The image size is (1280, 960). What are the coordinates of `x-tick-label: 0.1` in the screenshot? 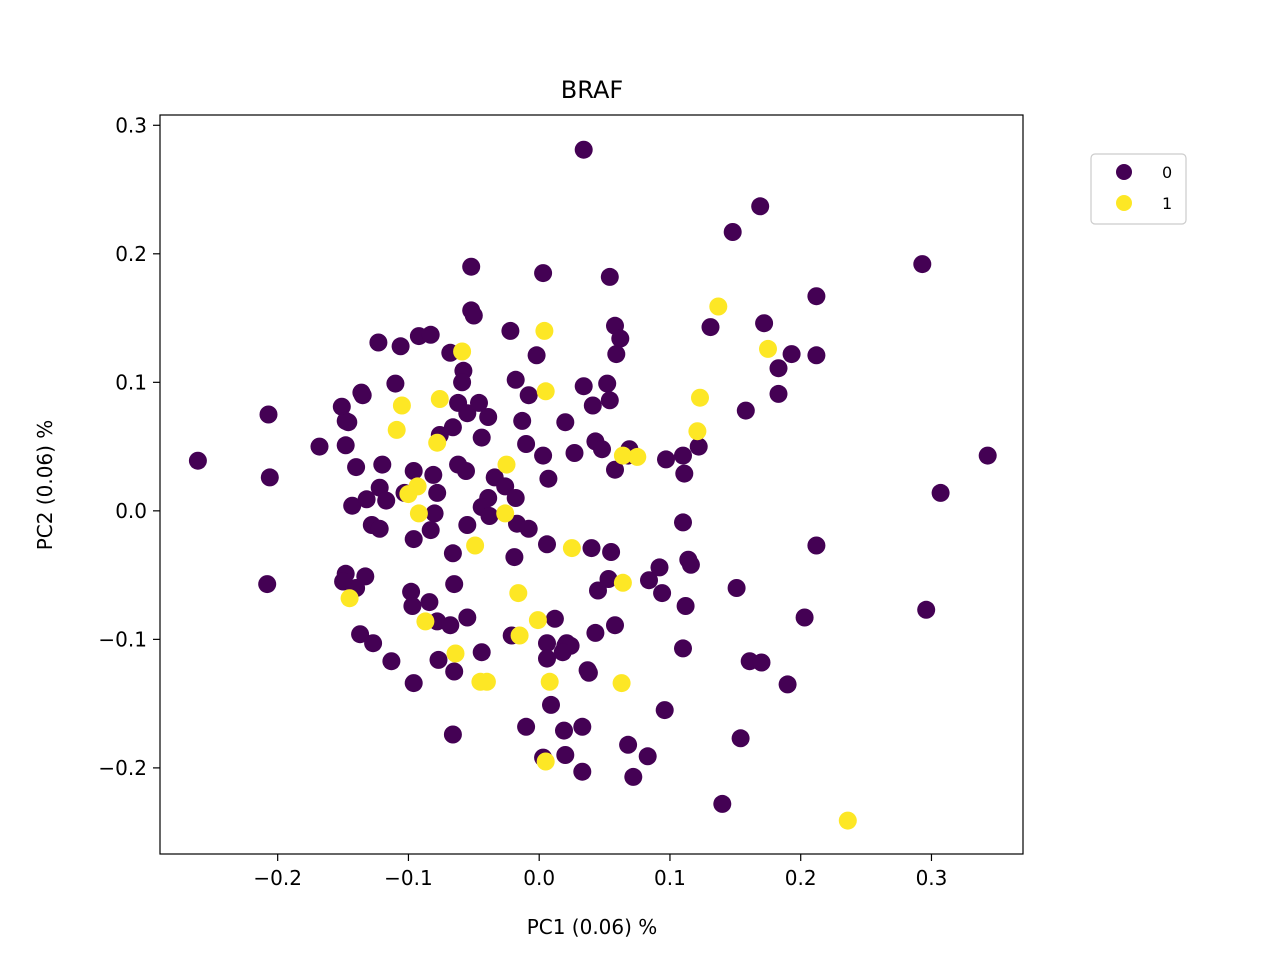 It's located at (670, 878).